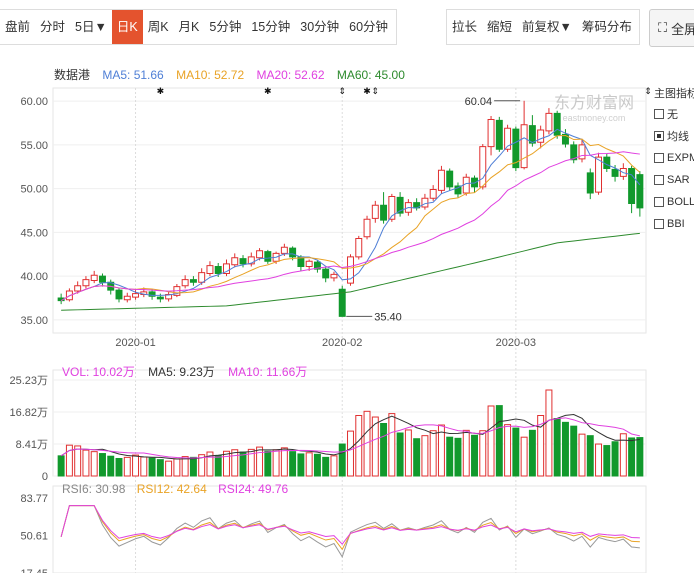  What do you see at coordinates (674, 180) in the screenshot?
I see `indicator-option-3: SAR` at bounding box center [674, 180].